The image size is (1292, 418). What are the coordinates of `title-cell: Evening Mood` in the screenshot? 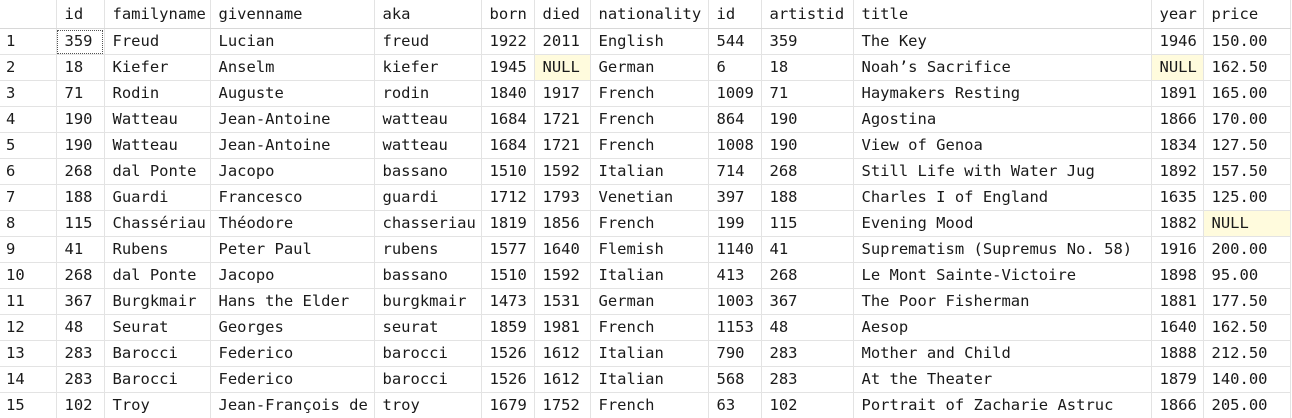 It's located at (1002, 223).